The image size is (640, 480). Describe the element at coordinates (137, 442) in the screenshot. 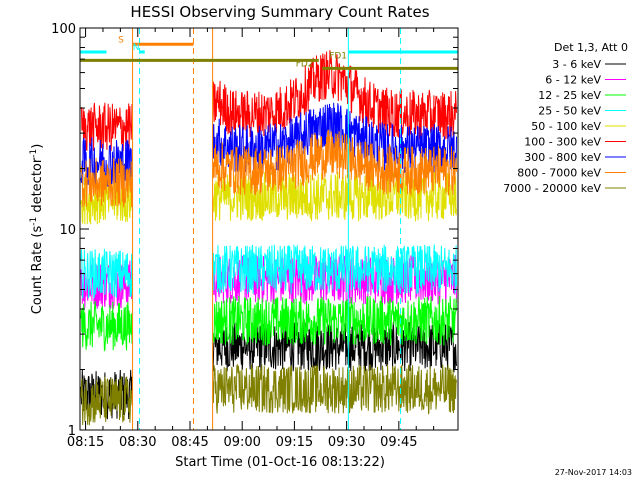

I see `x-tick-label: 08:30` at that location.